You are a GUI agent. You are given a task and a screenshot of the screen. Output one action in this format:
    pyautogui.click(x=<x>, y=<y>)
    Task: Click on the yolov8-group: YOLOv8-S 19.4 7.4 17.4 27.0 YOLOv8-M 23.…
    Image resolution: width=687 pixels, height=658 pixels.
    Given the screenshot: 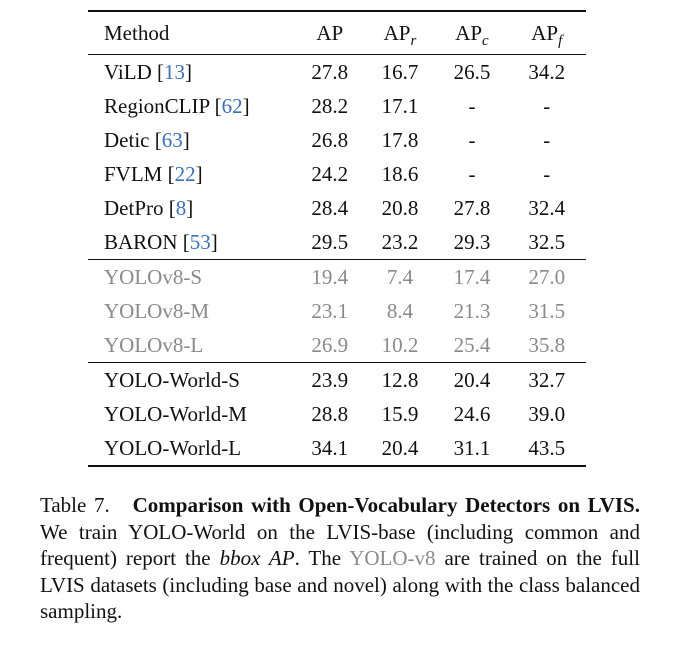 What is the action you would take?
    pyautogui.click(x=337, y=311)
    